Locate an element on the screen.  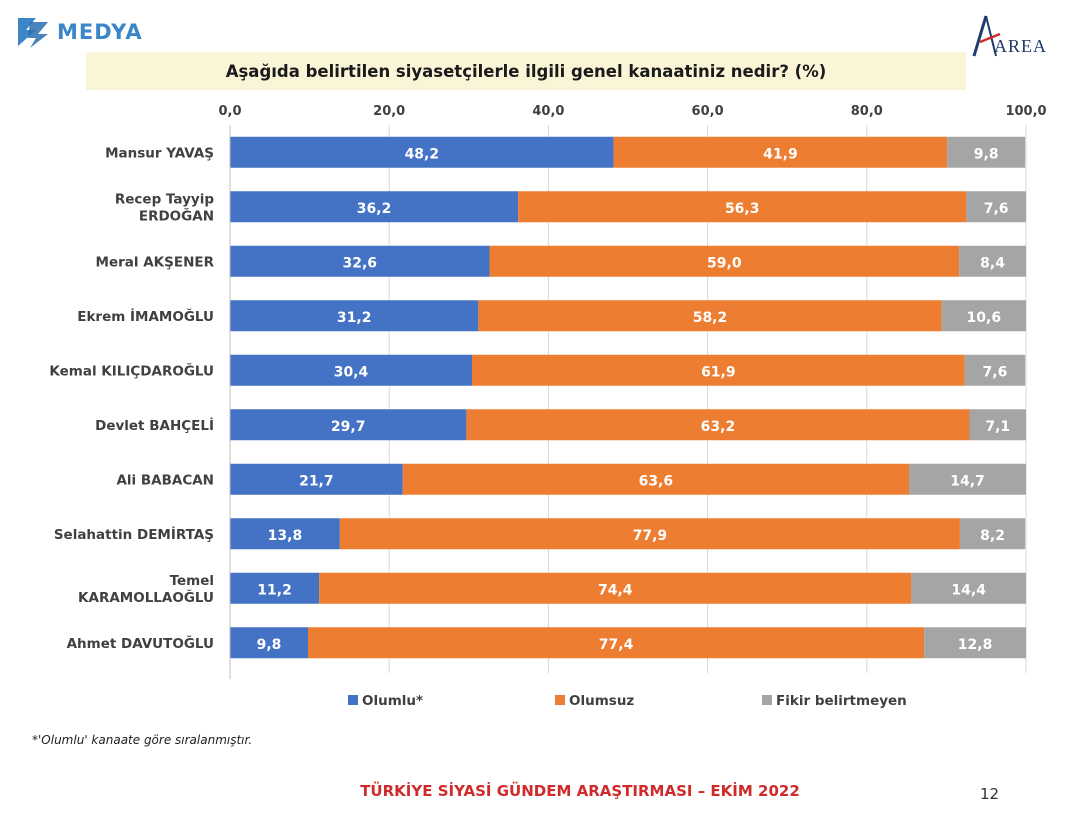
data-label: 58,2 is located at coordinates (710, 318).